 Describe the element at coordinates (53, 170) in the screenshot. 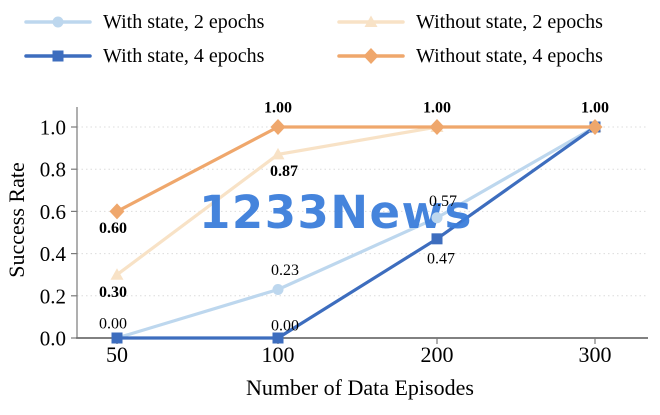

I see `y-tick-label: 0.8` at that location.